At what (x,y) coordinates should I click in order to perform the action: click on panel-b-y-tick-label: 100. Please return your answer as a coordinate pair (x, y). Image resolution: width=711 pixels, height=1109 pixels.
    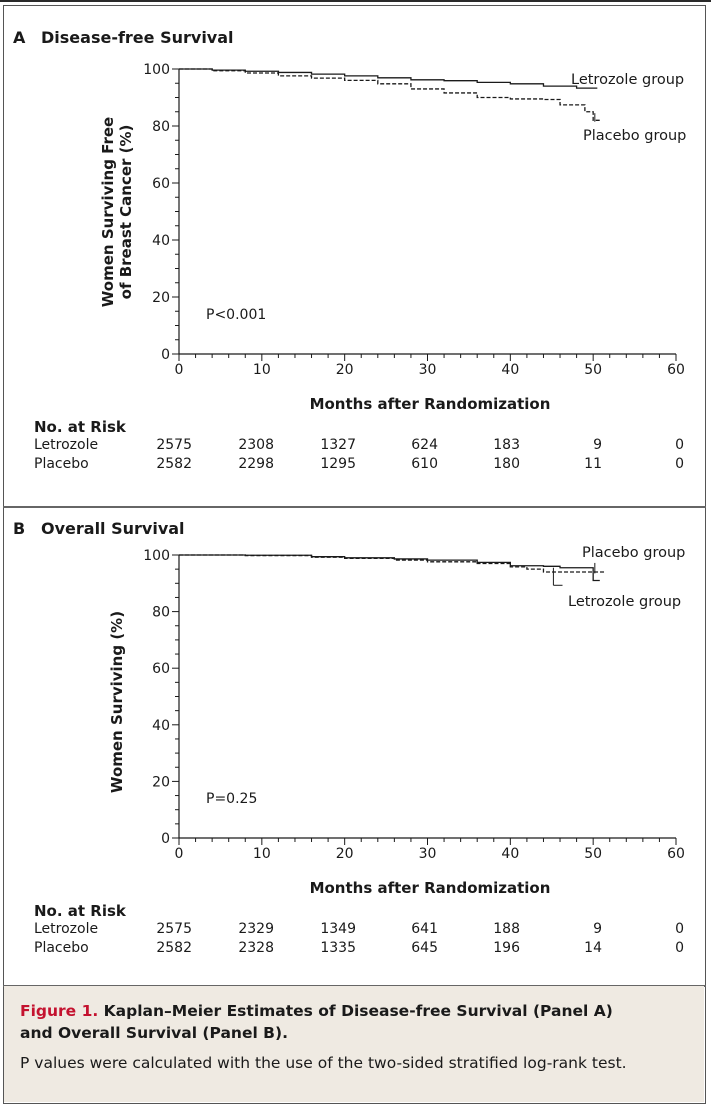
    Looking at the image, I should click on (156, 556).